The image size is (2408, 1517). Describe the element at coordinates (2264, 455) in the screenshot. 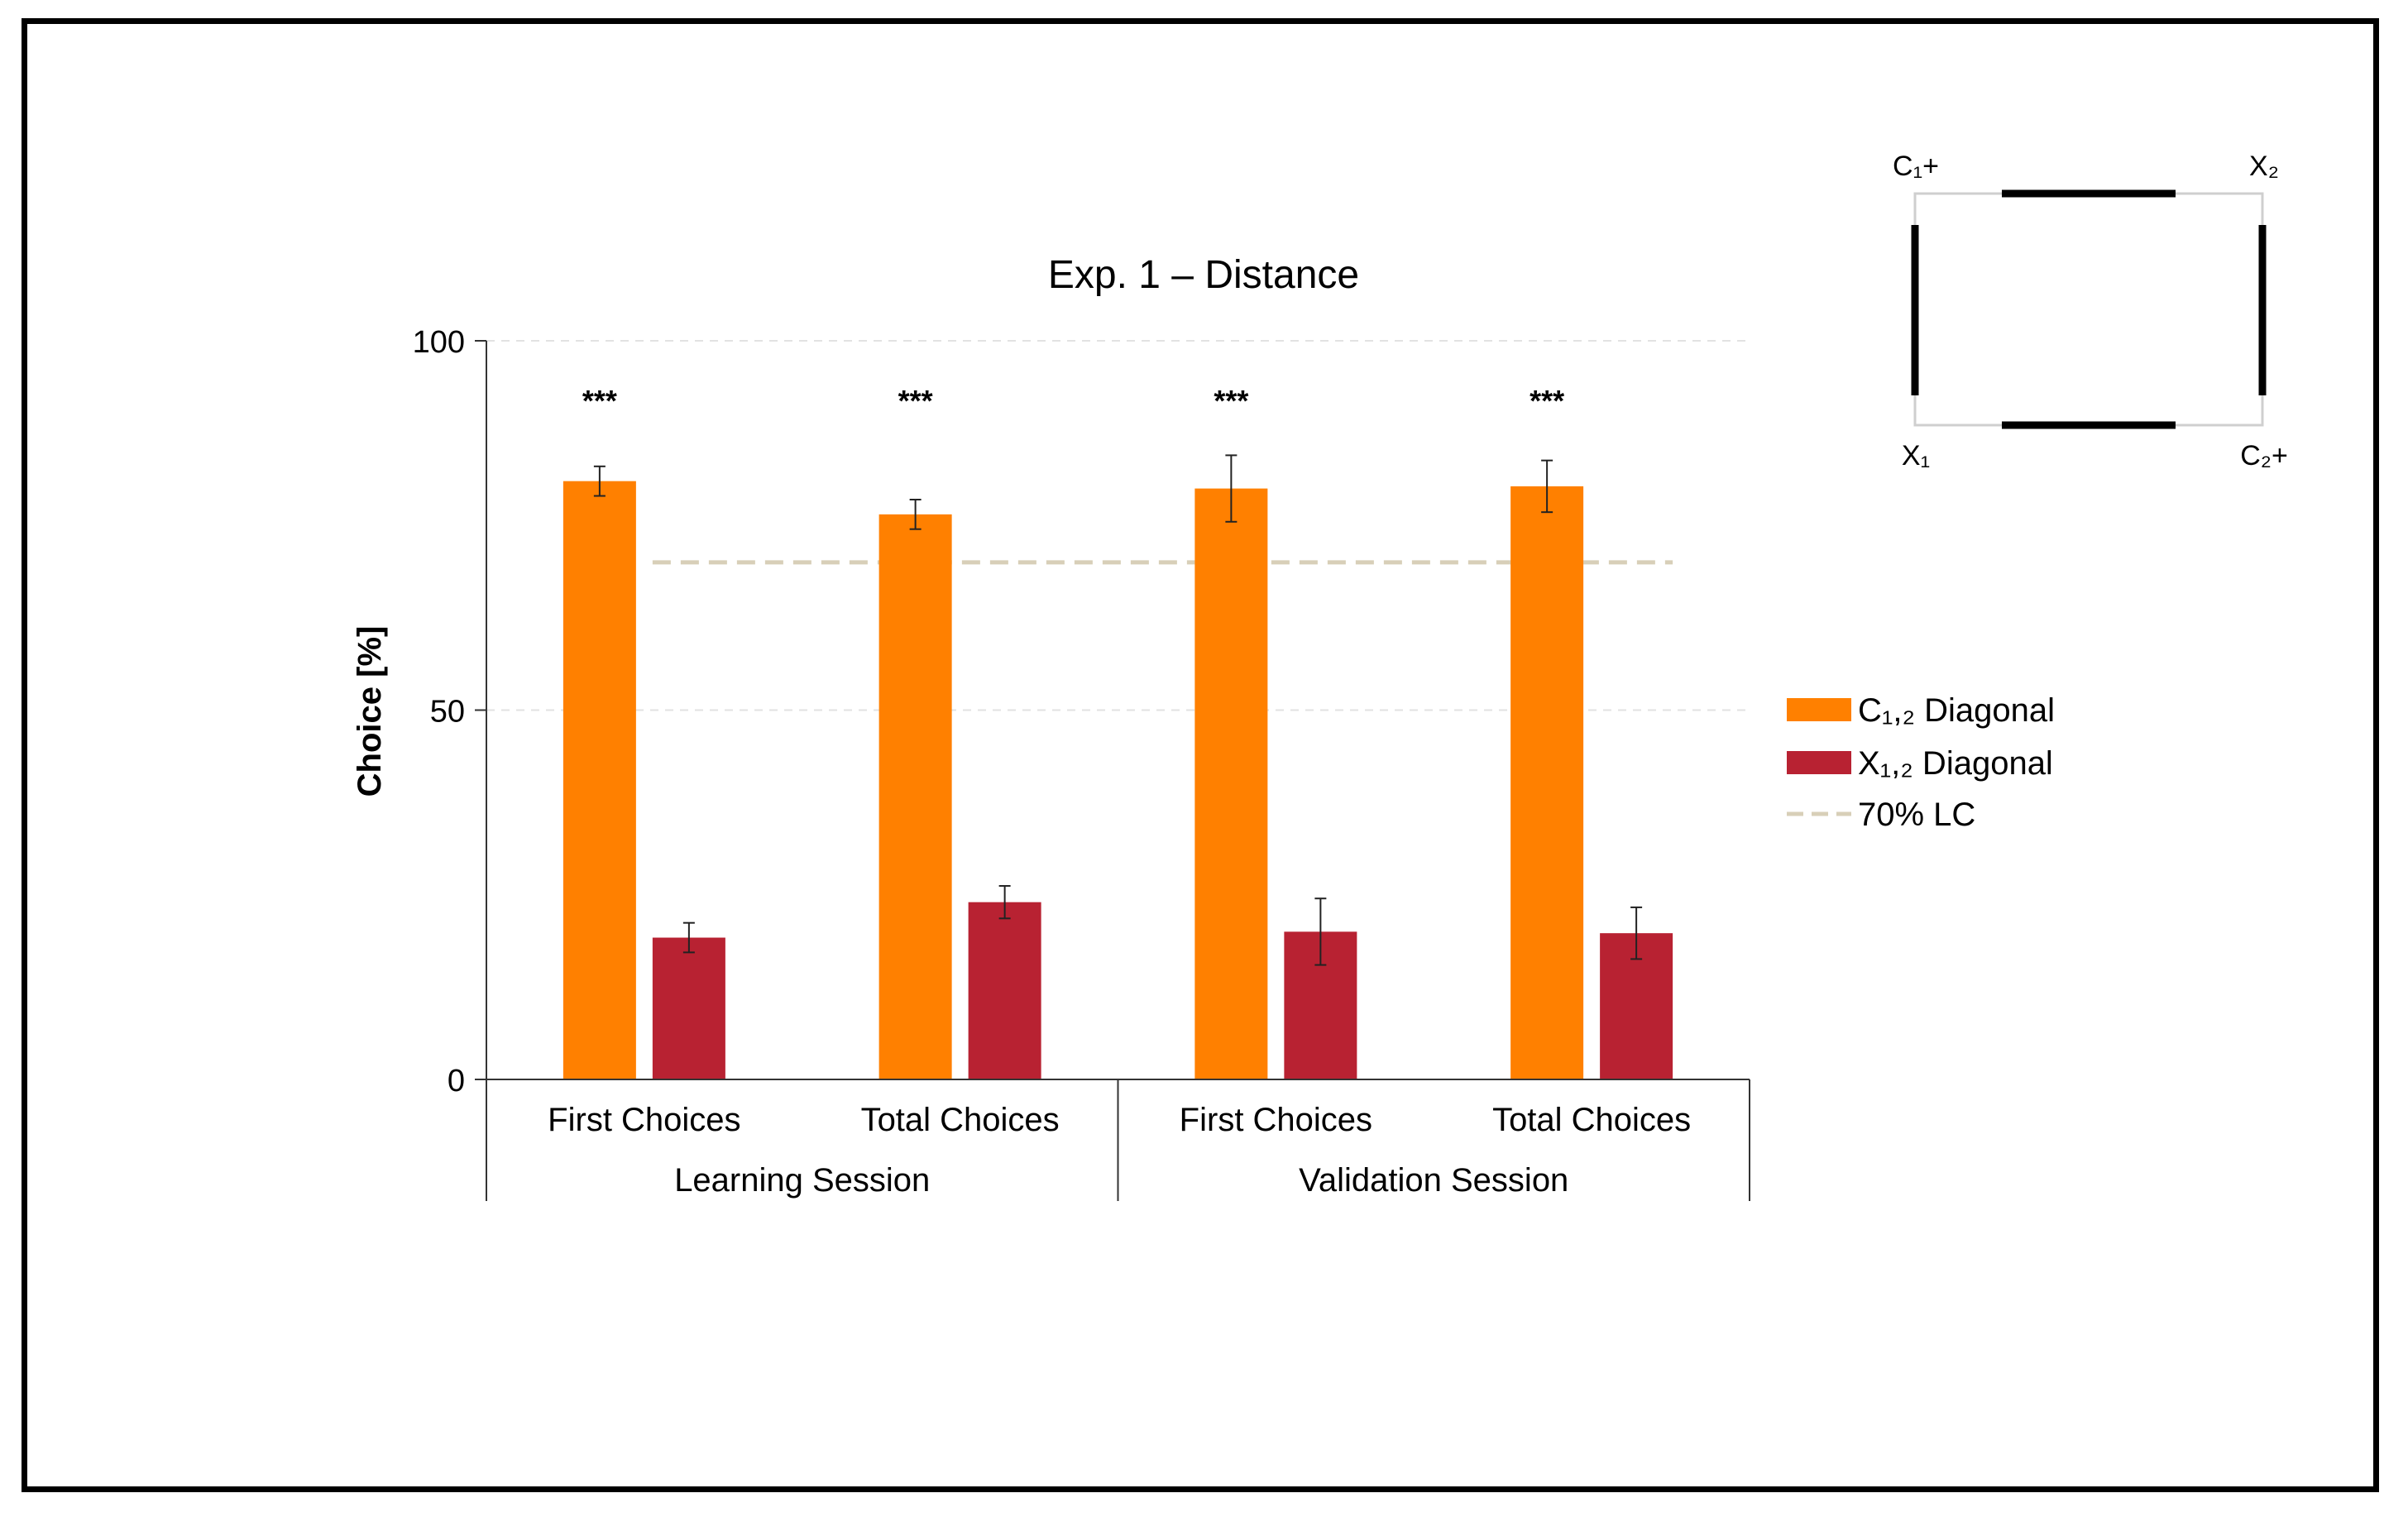

I see `corner-label-bottom-right: C₂+` at that location.